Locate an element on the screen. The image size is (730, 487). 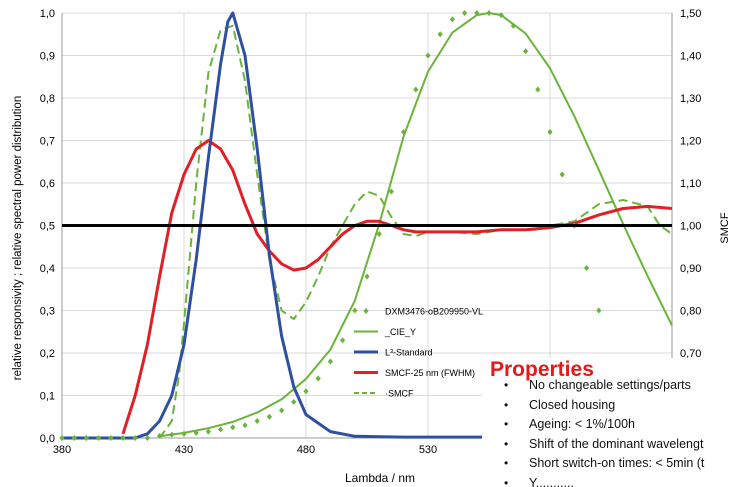
properties-item: Short switch-on times: < 5min (t is located at coordinates (593, 464).